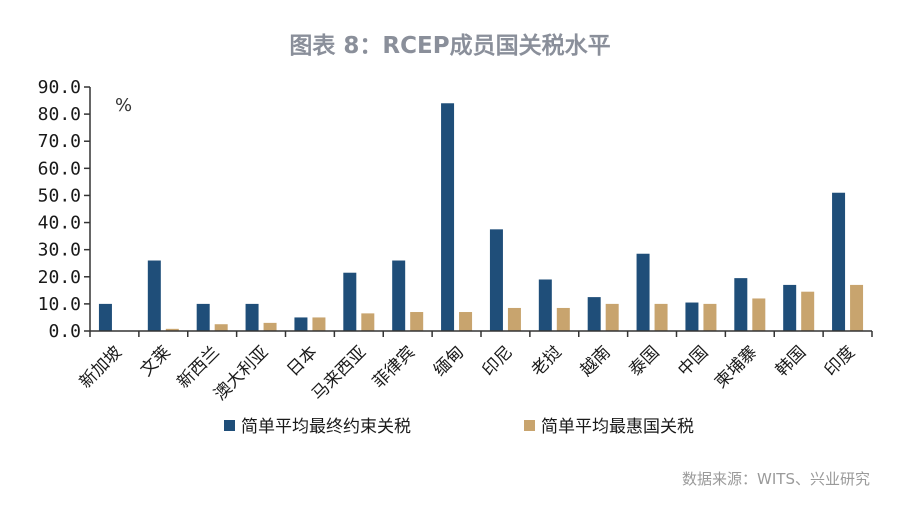 The width and height of the screenshot is (900, 508). What do you see at coordinates (459, 427) in the screenshot?
I see `legend: 简单平均最终约束关税 简单平均最惠国关税` at bounding box center [459, 427].